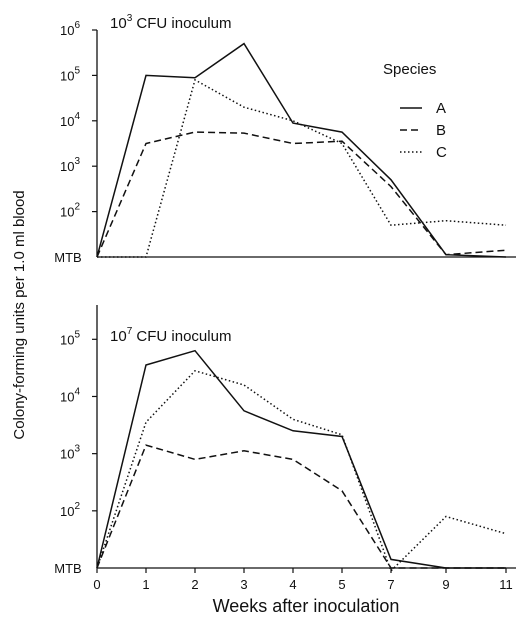 This screenshot has height=626, width=516. I want to click on panel-bottom-title-base: 10, so click(118, 336).